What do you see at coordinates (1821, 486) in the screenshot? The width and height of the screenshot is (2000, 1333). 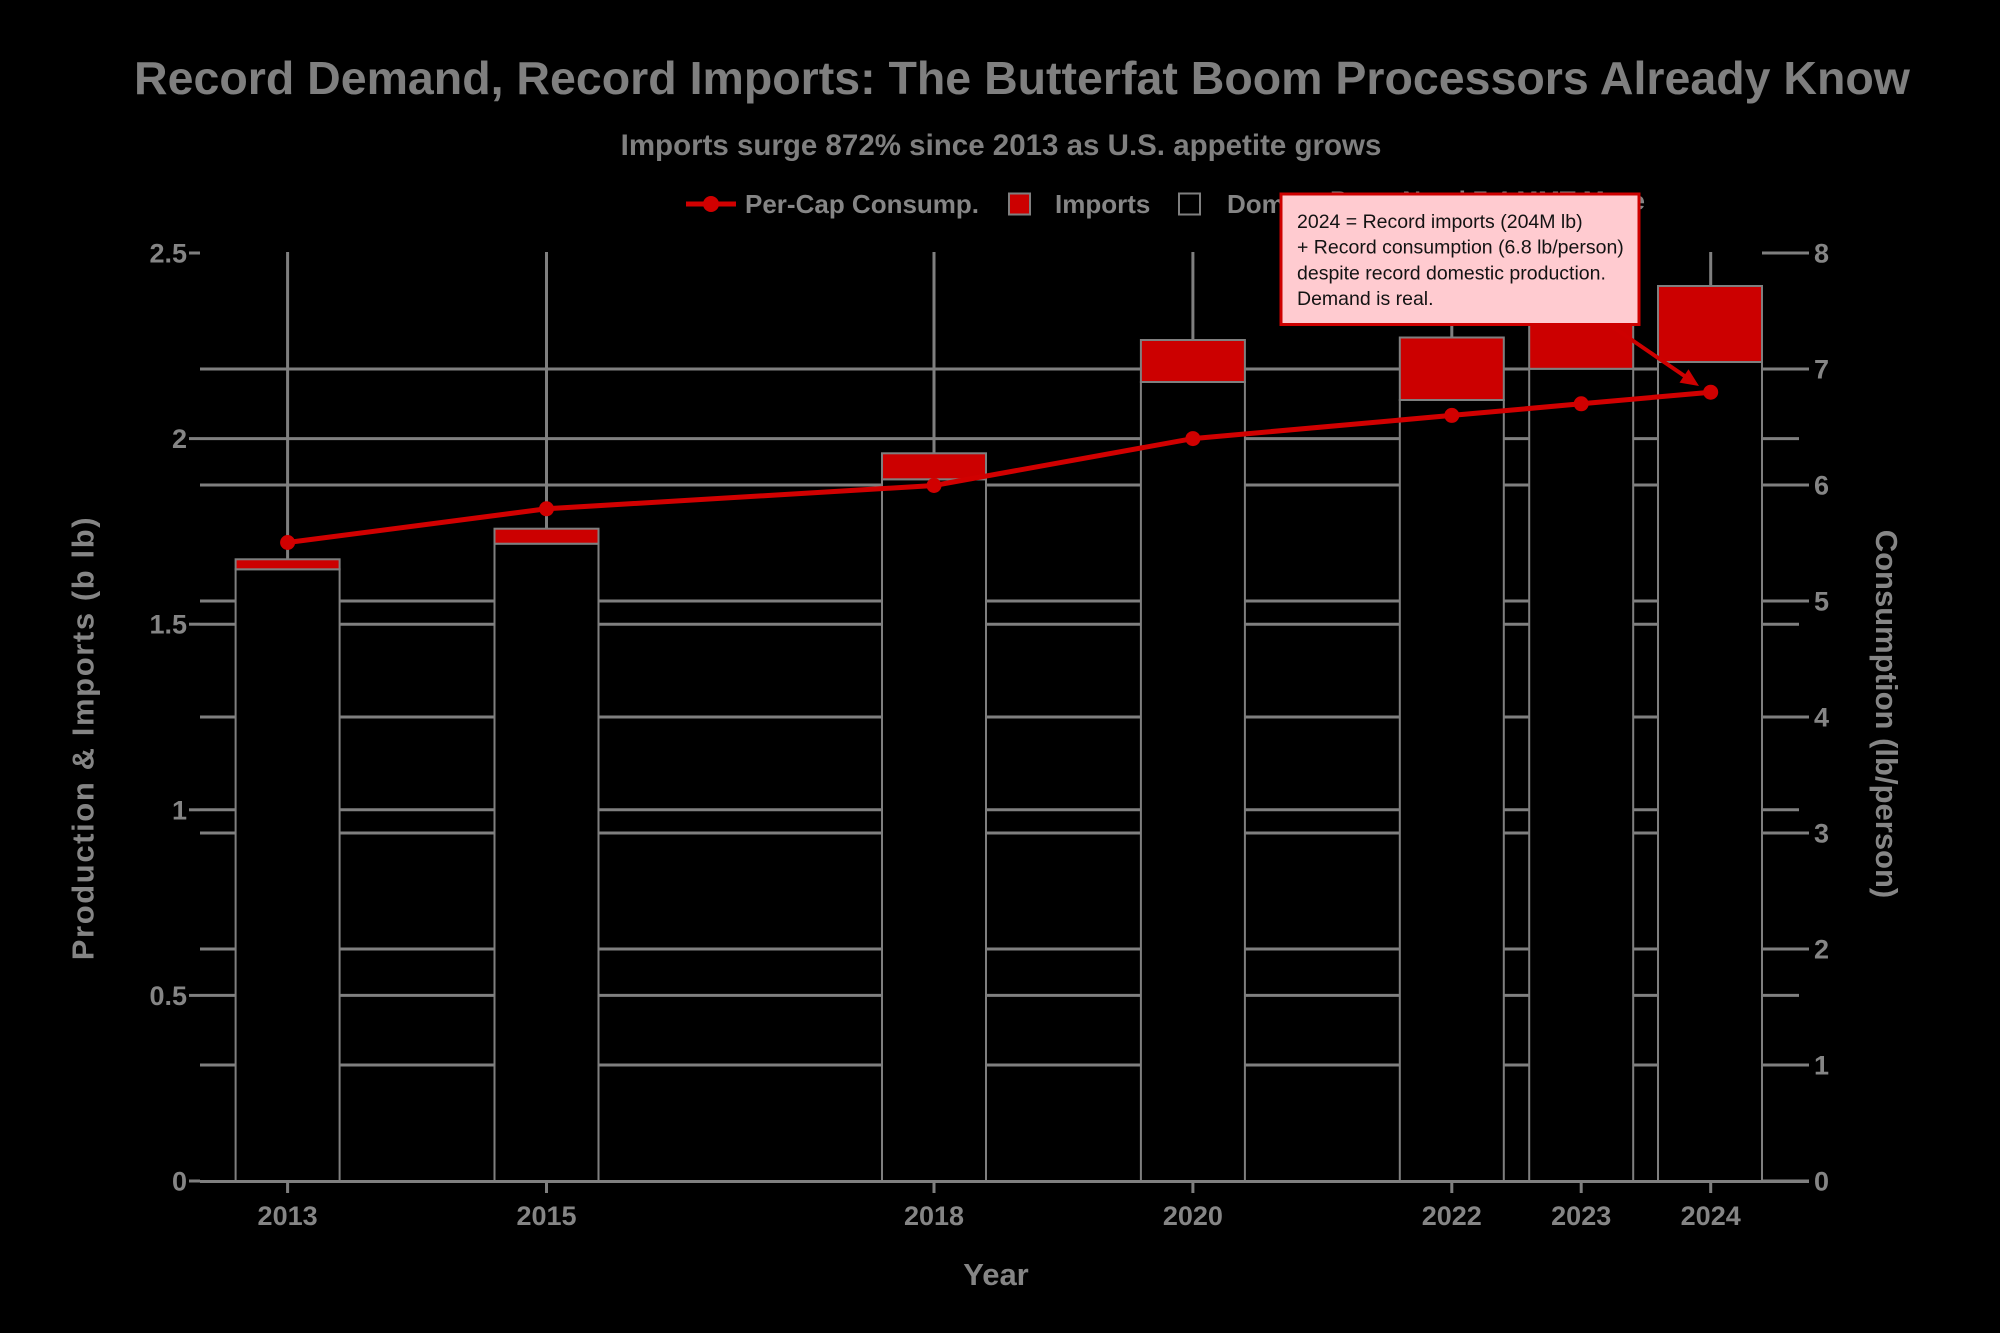 I see `svg-text: 6` at bounding box center [1821, 486].